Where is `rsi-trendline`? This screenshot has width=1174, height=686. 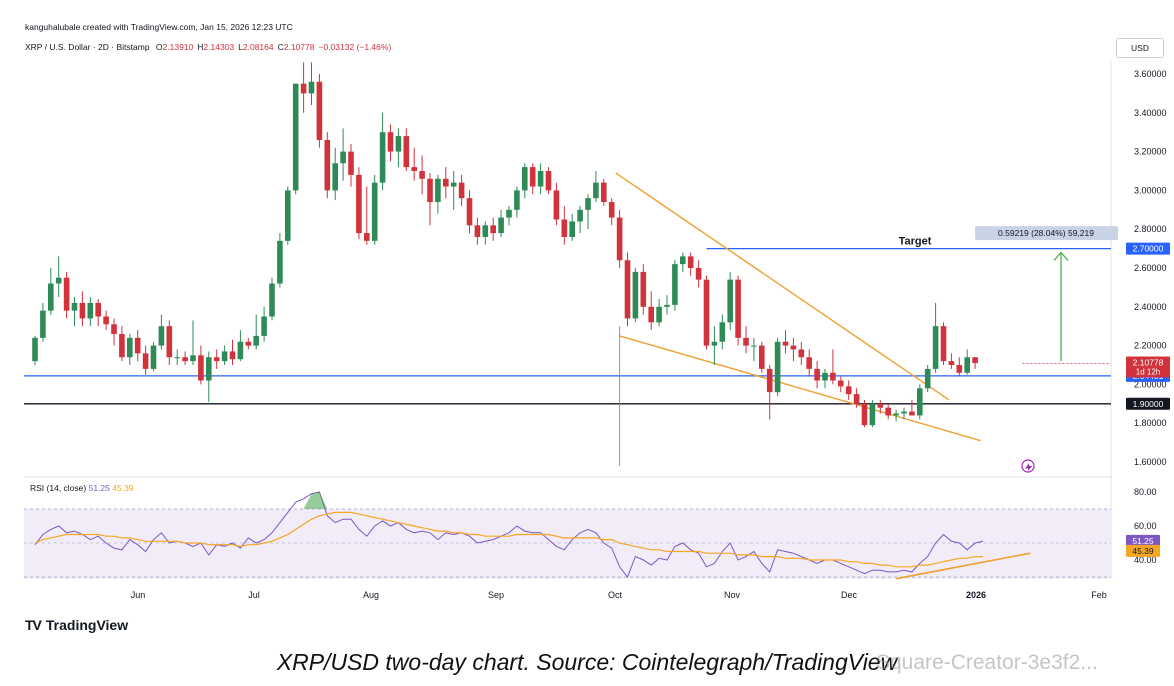 rsi-trendline is located at coordinates (963, 566).